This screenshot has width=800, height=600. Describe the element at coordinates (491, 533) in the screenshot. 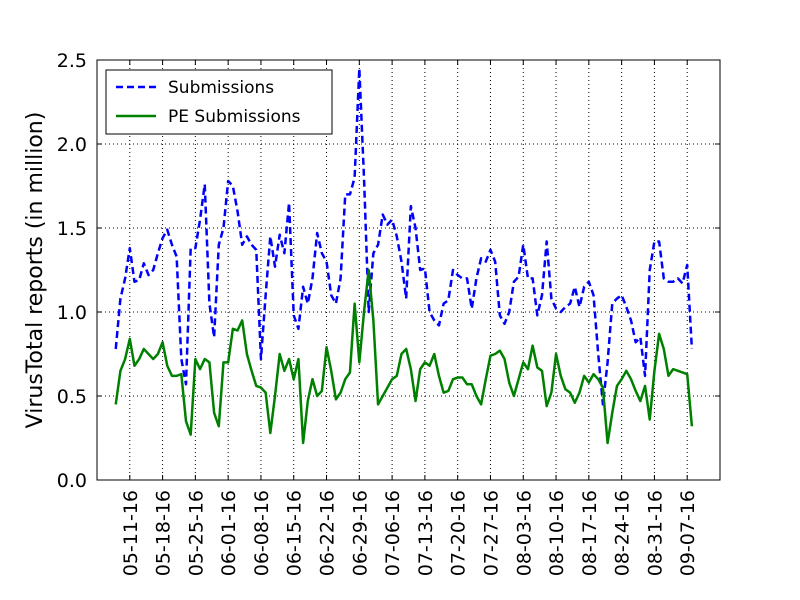

I see `x-tick-label: 07-27-16` at that location.